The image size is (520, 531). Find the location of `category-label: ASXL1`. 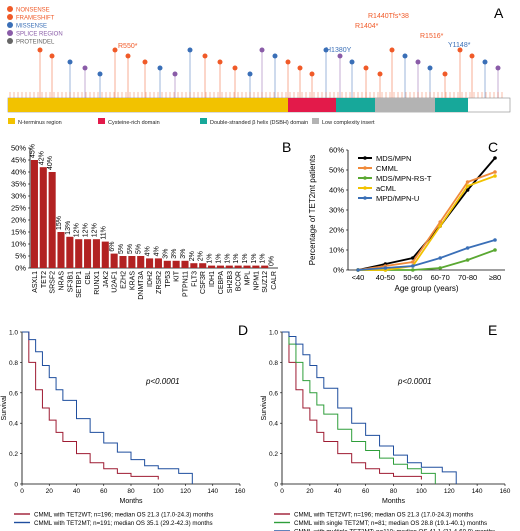

category-label: ASXL1 is located at coordinates (35, 282).